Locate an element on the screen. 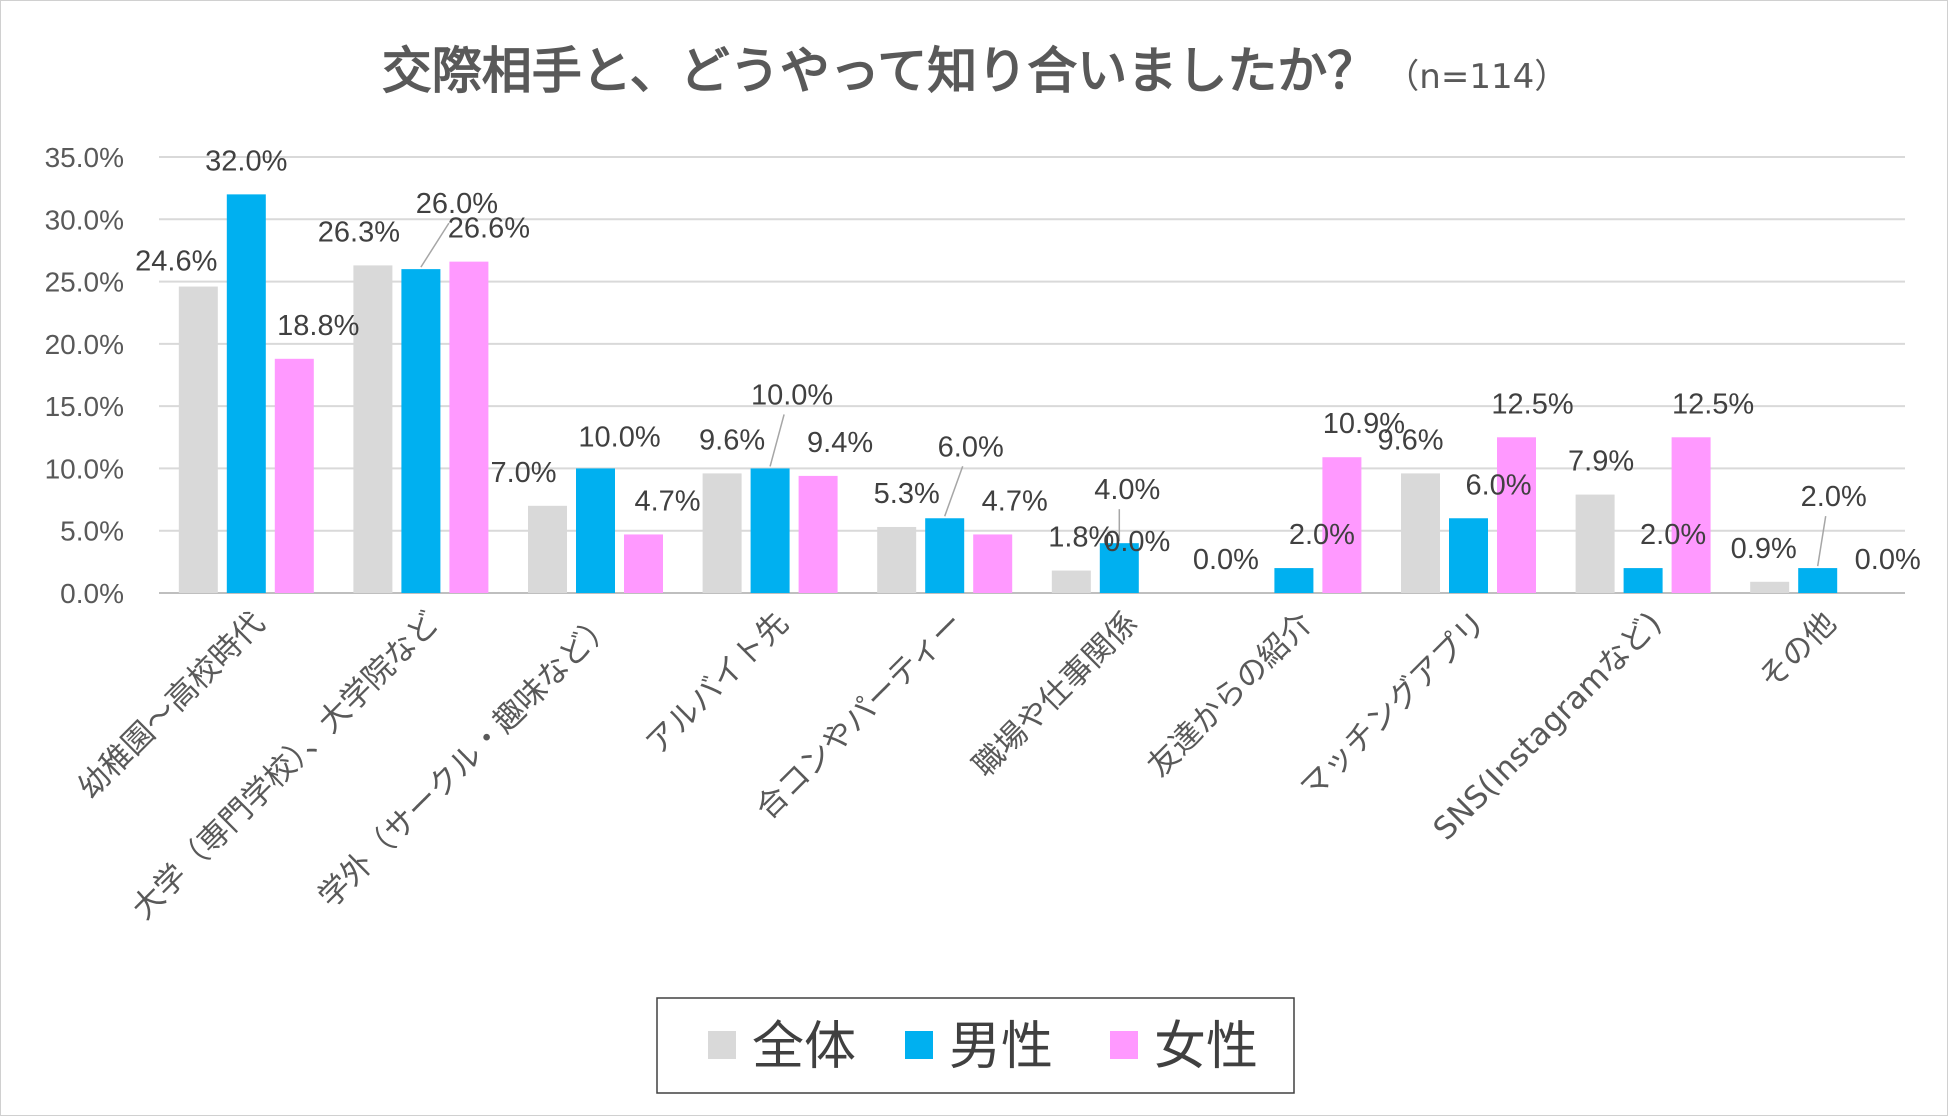  data-label: 7.0% is located at coordinates (523, 473).